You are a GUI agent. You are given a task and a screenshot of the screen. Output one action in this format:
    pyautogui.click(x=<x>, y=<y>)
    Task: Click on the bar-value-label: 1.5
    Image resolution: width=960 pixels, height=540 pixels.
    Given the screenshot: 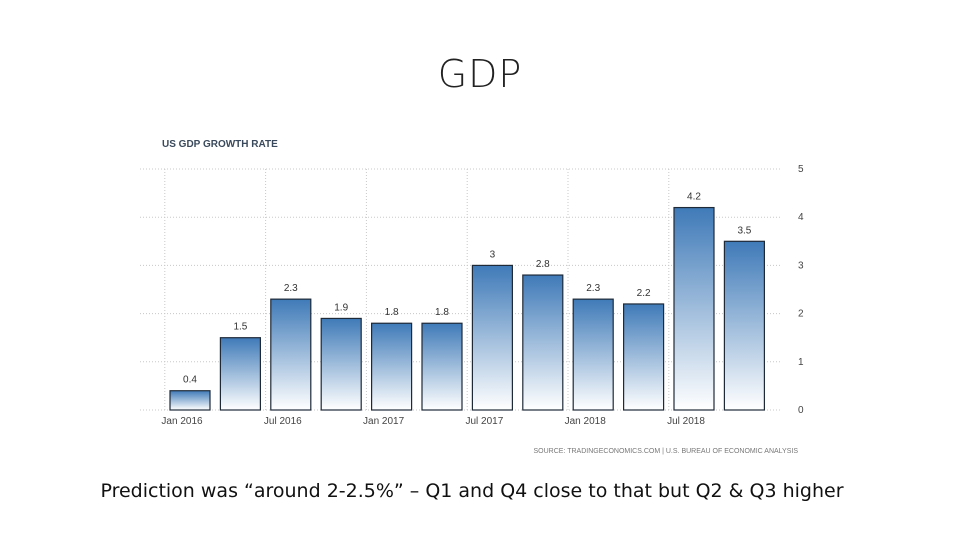 What is the action you would take?
    pyautogui.click(x=240, y=327)
    